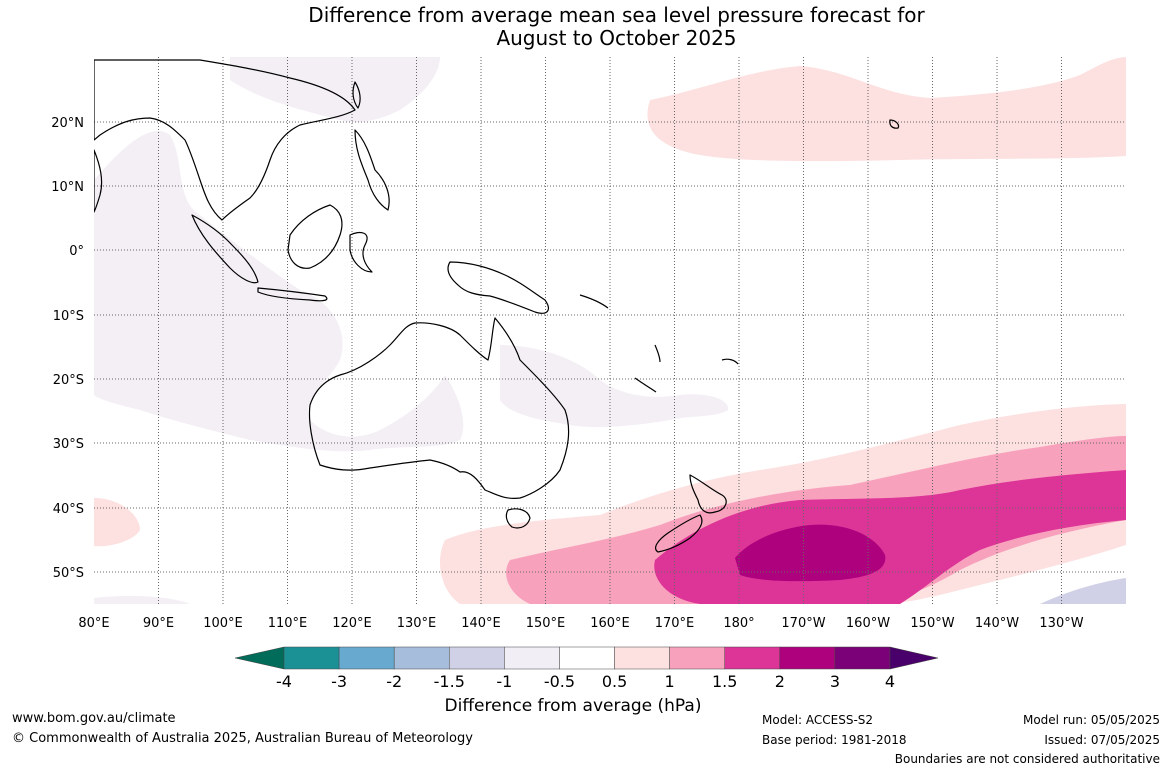 The height and width of the screenshot is (770, 1173). Describe the element at coordinates (352, 623) in the screenshot. I see `lon-label: 120°E` at that location.